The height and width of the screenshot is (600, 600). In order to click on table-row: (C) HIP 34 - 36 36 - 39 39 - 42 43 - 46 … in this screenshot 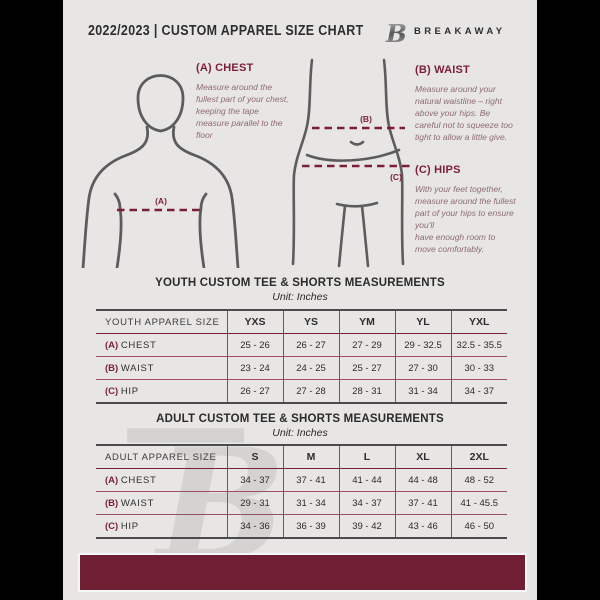, I will do `click(301, 526)`.